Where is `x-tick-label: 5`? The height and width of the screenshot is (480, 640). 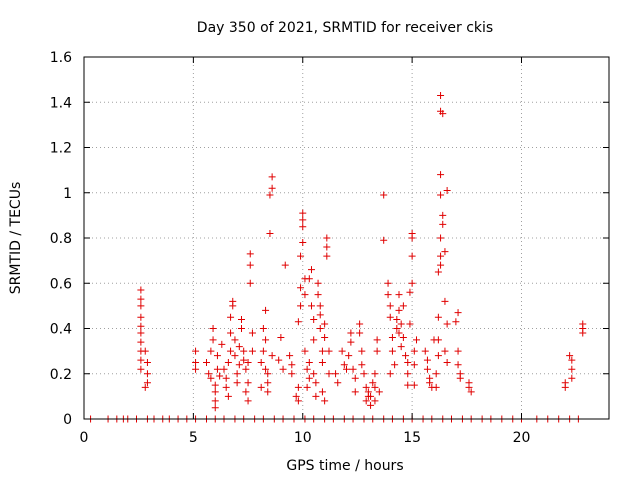 x-tick-label: 5 is located at coordinates (193, 438).